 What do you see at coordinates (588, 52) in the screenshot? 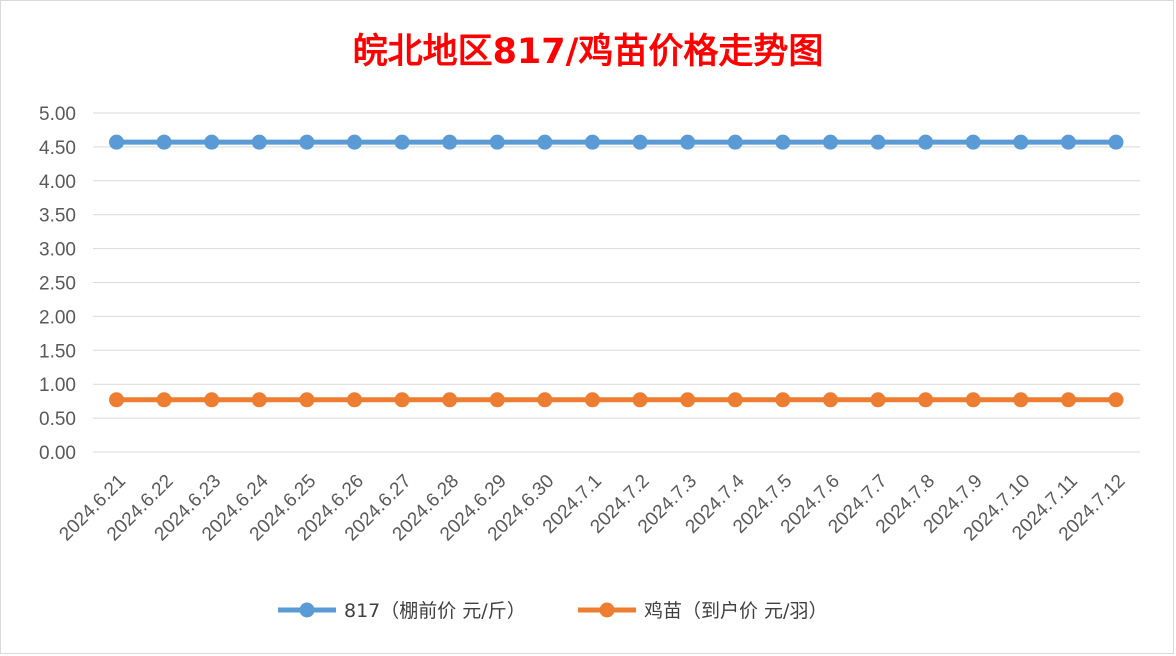
I see `chart-title: 皖北地区817/鸡苗价格走势图` at bounding box center [588, 52].